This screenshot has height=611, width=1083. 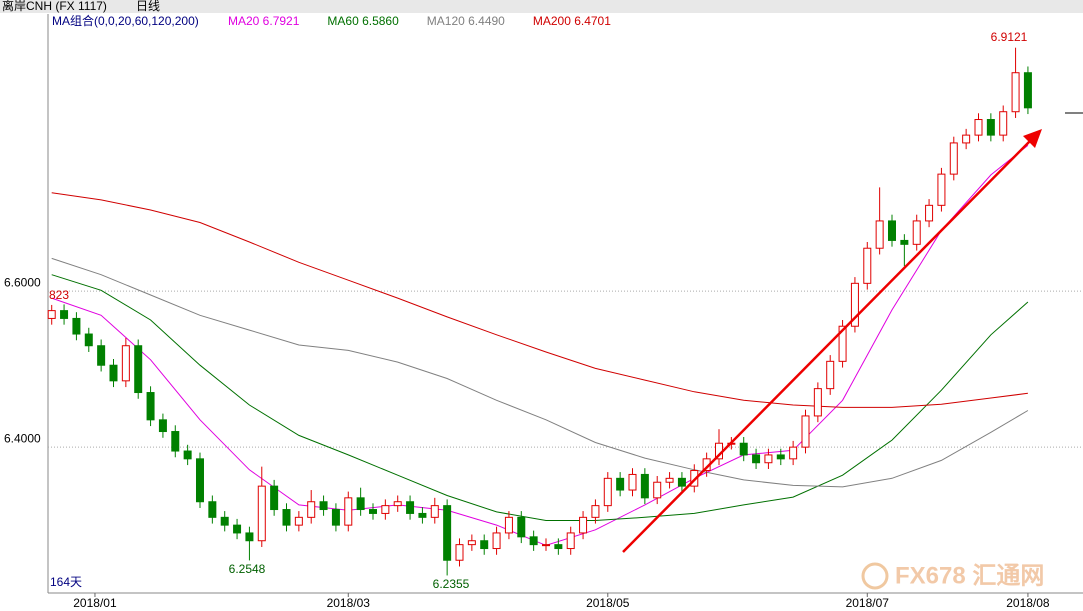 I want to click on legend-item: MA200 6.4701, so click(x=572, y=21).